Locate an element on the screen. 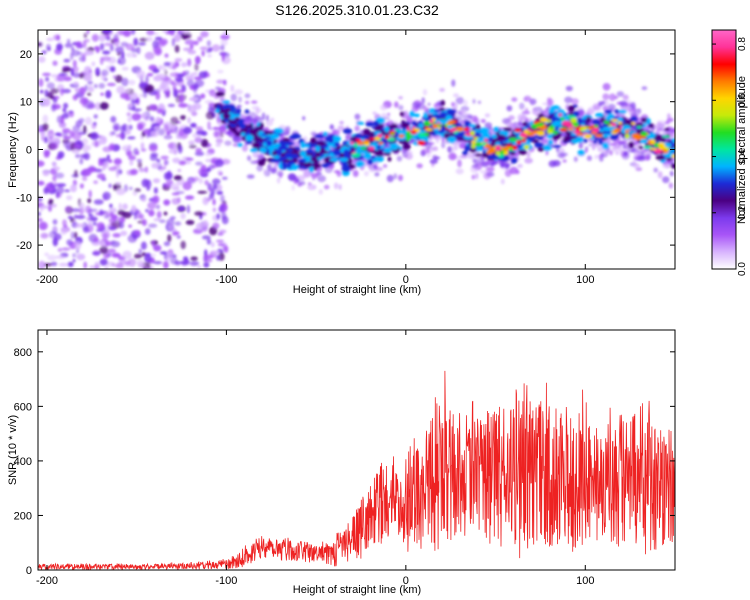 The height and width of the screenshot is (600, 750). snr-x-tick-label: 0 is located at coordinates (406, 581).